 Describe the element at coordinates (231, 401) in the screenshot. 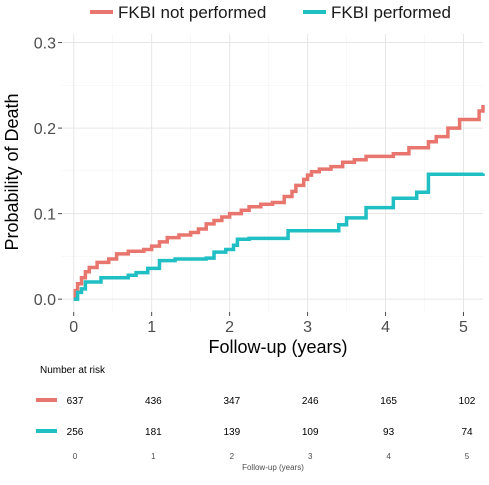

I see `risk-count: 347` at that location.